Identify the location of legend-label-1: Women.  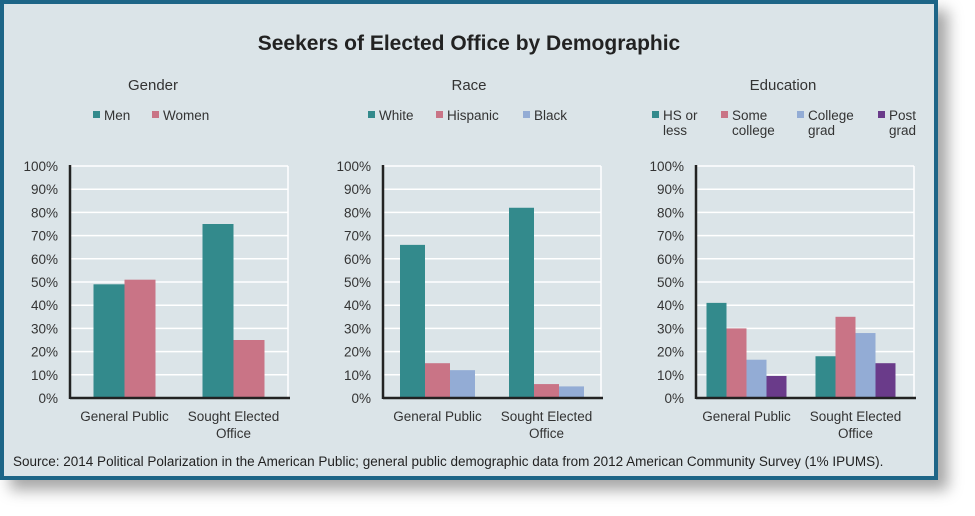
(186, 115).